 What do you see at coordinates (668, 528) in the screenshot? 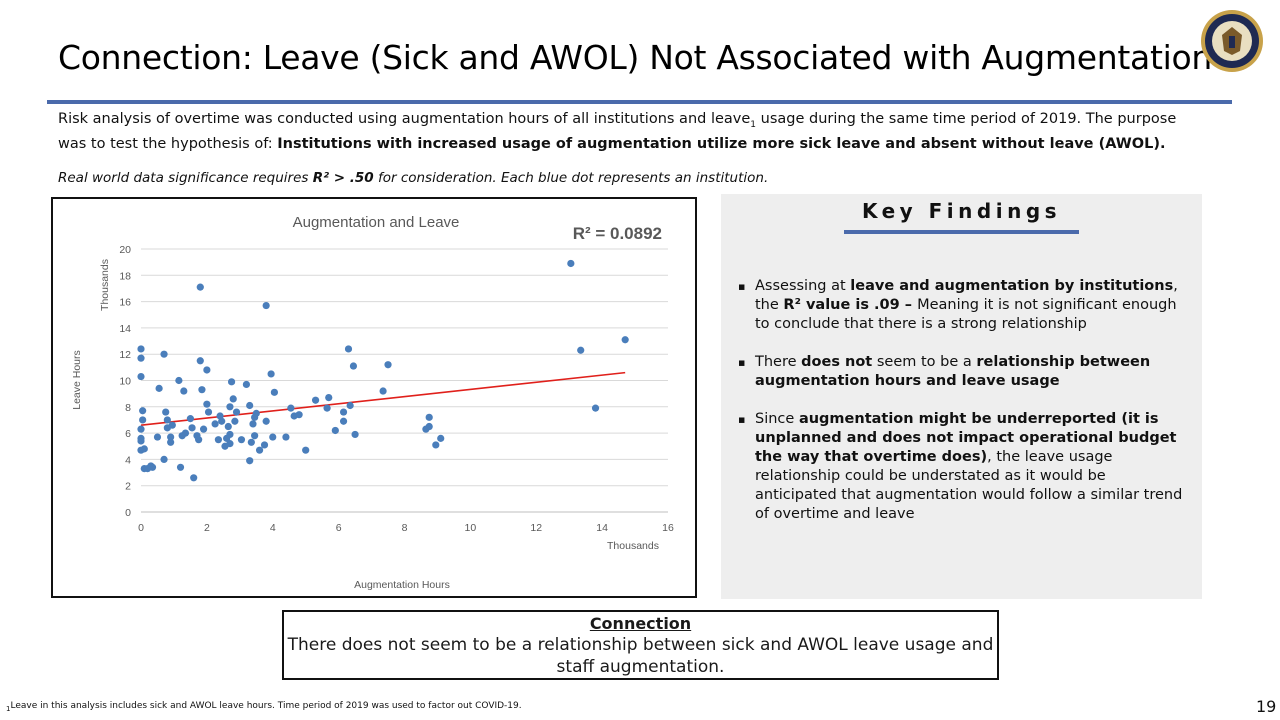
I see `x-tick-label: 16` at bounding box center [668, 528].